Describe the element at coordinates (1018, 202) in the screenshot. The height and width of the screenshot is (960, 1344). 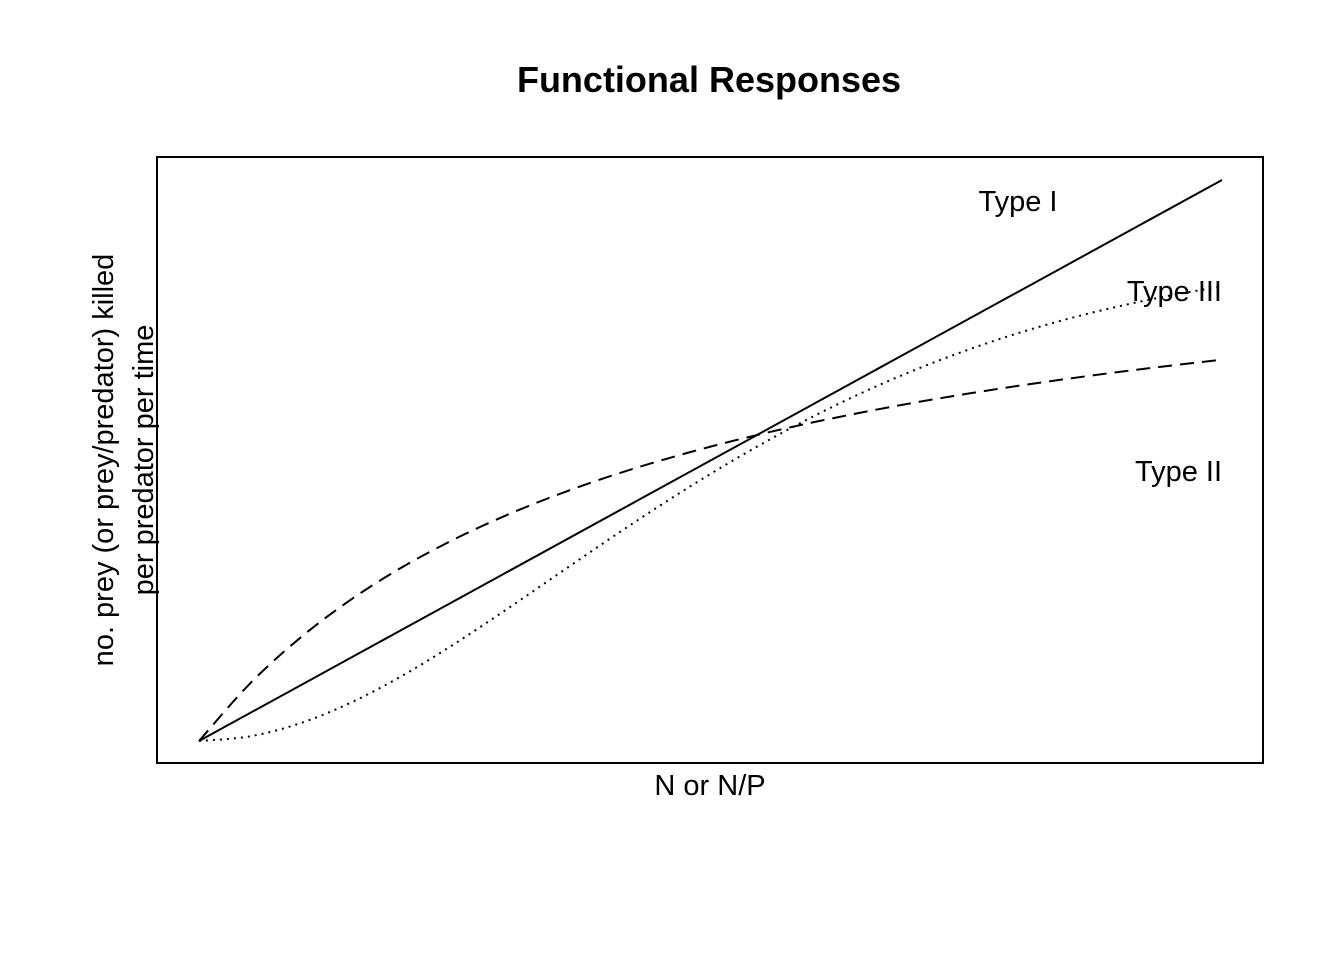
I see `label-type-i: Type I` at that location.